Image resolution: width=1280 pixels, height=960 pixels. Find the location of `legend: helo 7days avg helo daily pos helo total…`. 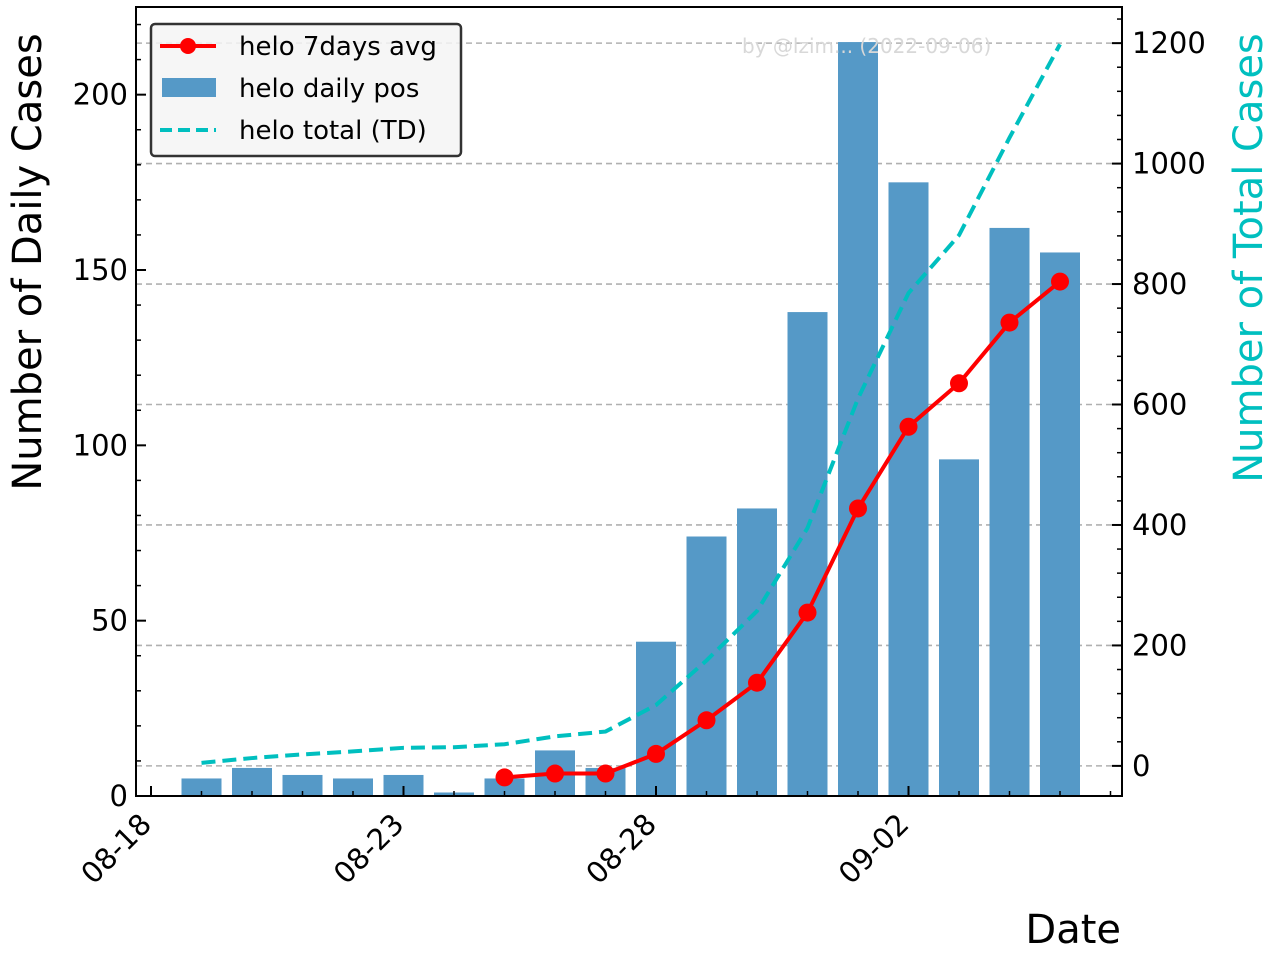

legend: helo 7days avg helo daily pos helo total… is located at coordinates (306, 90).